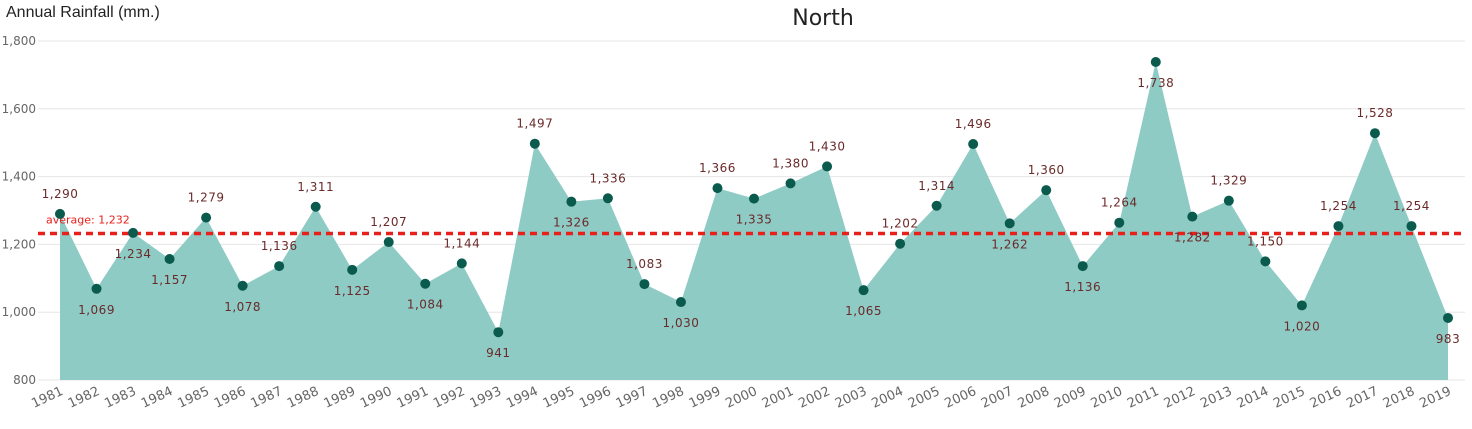 The width and height of the screenshot is (1472, 429). I want to click on x-tick-label: 1986, so click(230, 398).